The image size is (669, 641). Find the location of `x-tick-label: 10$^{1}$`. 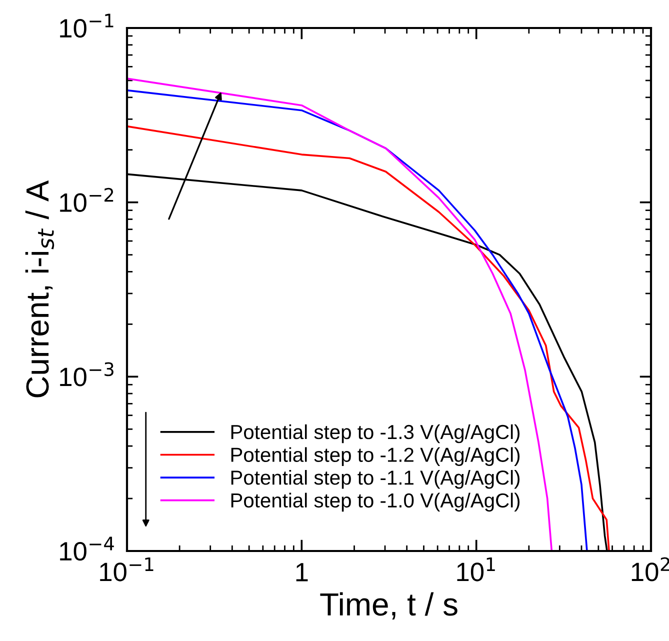

x-tick-label: 10$^{1}$ is located at coordinates (476, 569).